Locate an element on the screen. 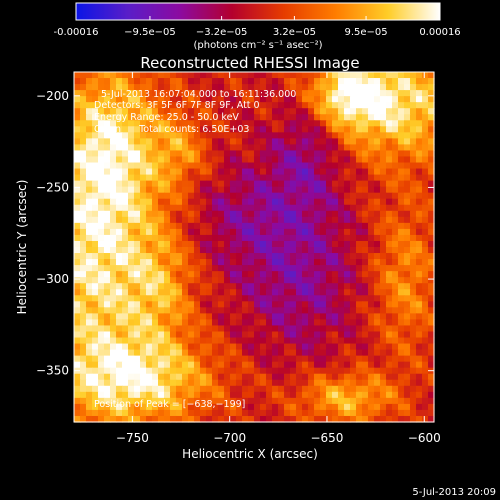 This screenshot has width=500, height=500. colorbar-tick-label: −3.2e−05 is located at coordinates (222, 32).